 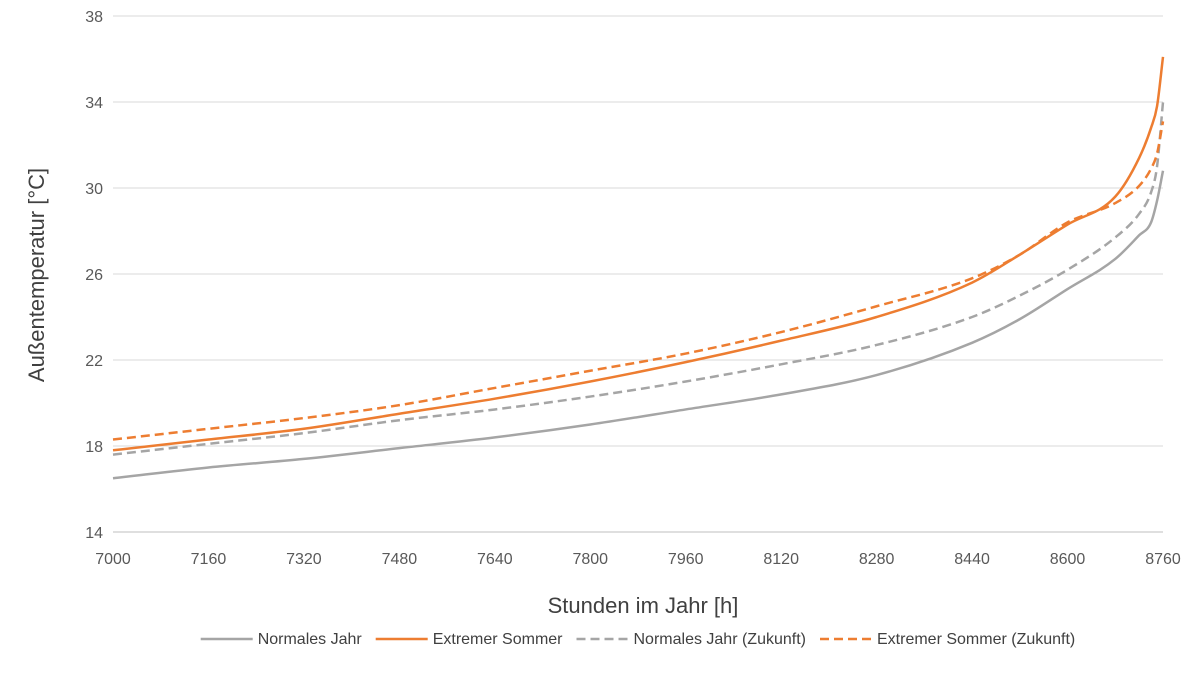 I want to click on x-tick-label: 8120, so click(x=781, y=559).